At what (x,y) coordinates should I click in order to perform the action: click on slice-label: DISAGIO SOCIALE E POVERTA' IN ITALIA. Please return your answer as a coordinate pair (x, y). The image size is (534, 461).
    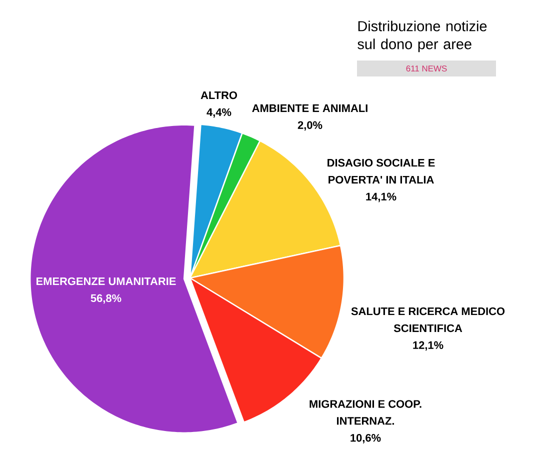
    Looking at the image, I should click on (381, 171).